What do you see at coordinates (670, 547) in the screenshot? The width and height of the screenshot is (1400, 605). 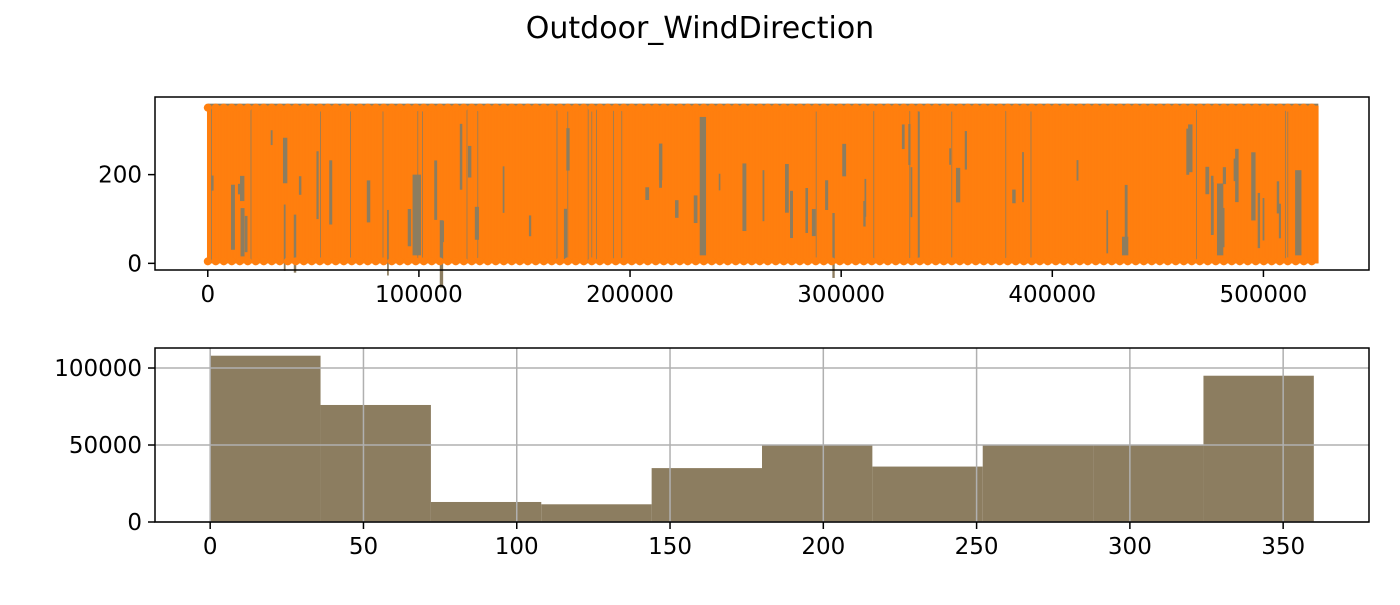 I see `hist-x-tick-label: 150` at bounding box center [670, 547].